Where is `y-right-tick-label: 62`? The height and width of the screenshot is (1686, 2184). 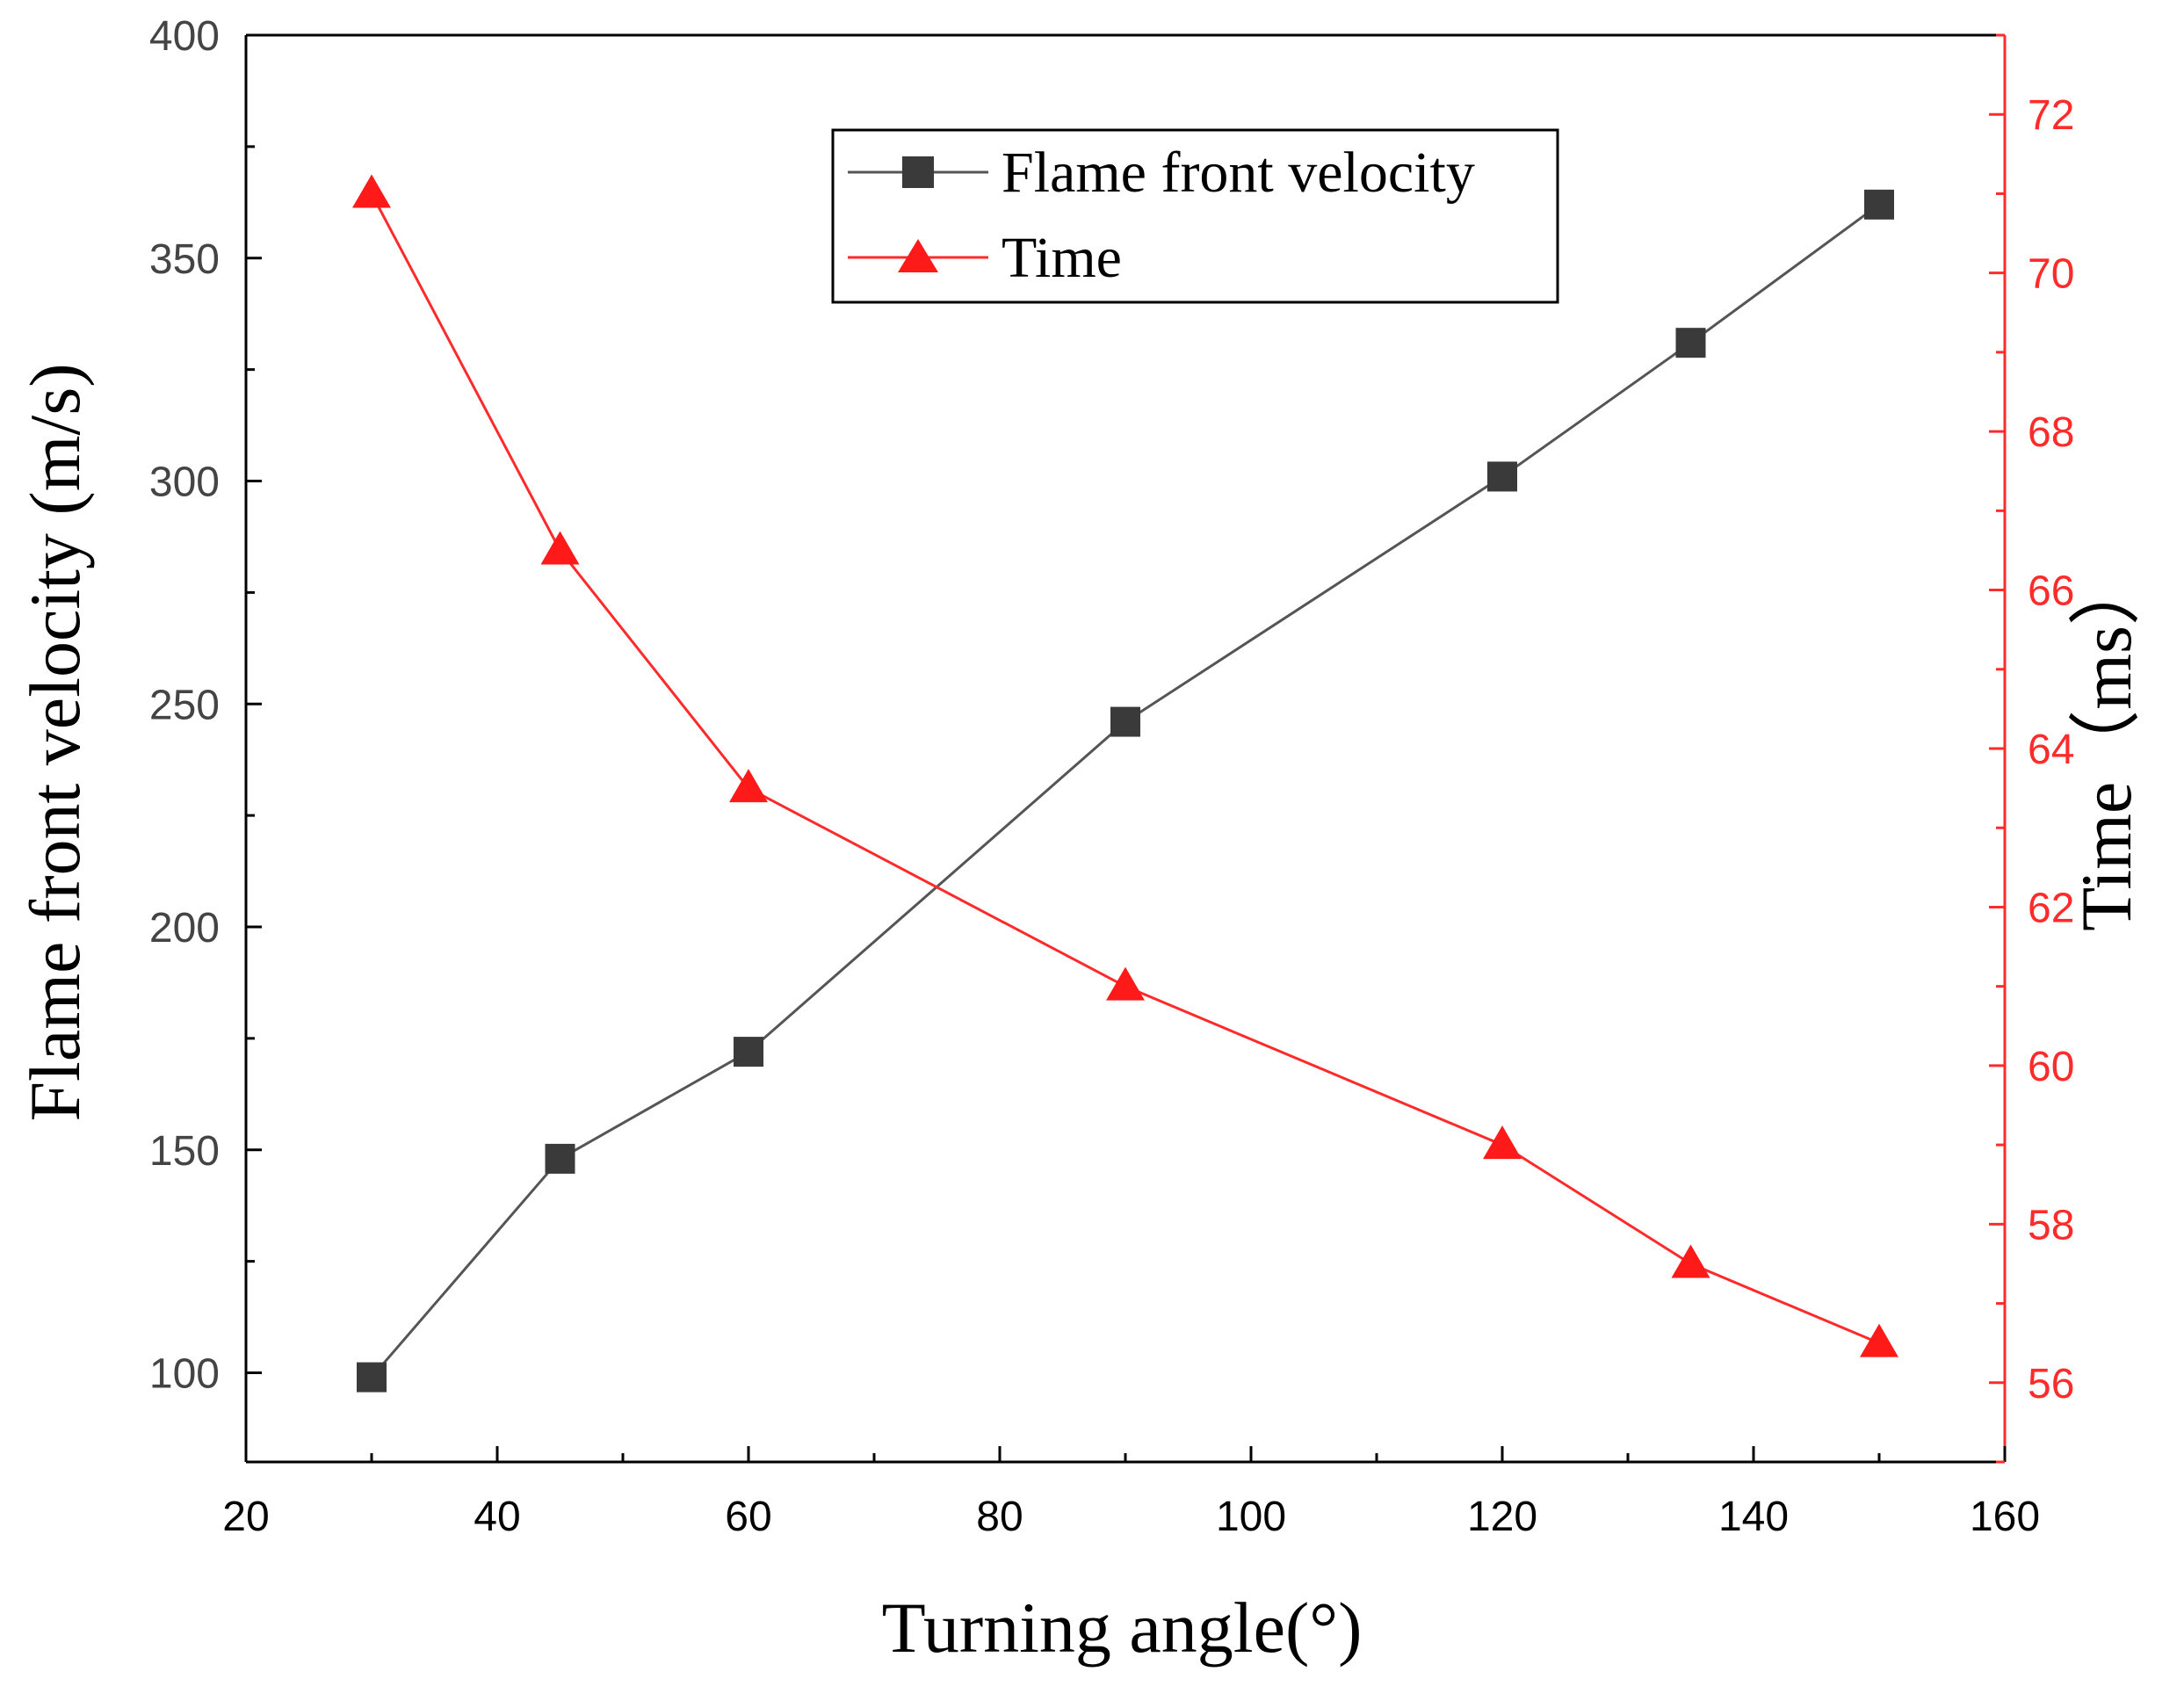 y-right-tick-label: 62 is located at coordinates (2051, 908).